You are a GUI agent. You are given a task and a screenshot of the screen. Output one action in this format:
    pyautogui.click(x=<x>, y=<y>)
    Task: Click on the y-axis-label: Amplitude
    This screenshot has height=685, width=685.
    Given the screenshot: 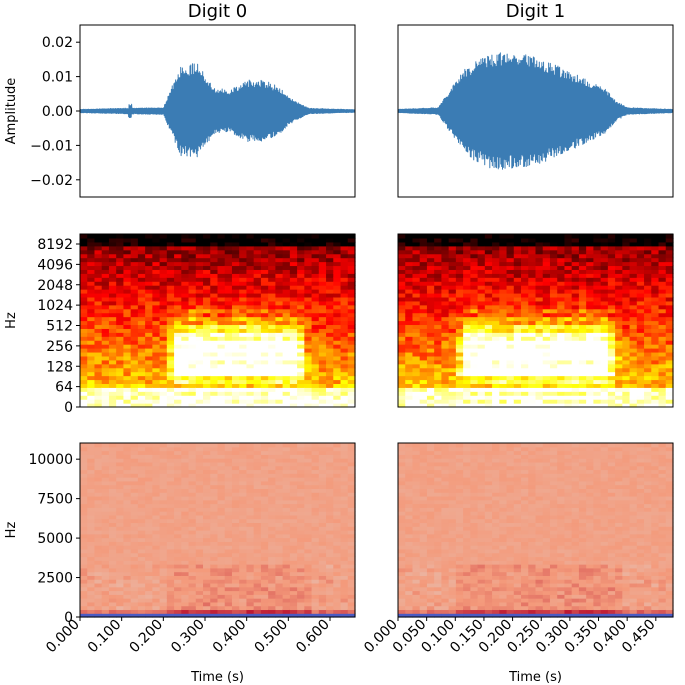 What is the action you would take?
    pyautogui.click(x=11, y=111)
    